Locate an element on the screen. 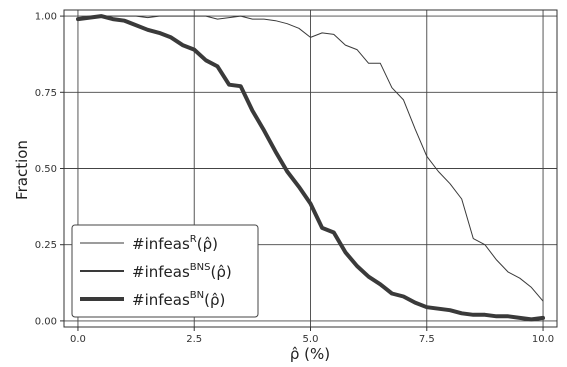  x-tick-label: 5.0 is located at coordinates (311, 339).